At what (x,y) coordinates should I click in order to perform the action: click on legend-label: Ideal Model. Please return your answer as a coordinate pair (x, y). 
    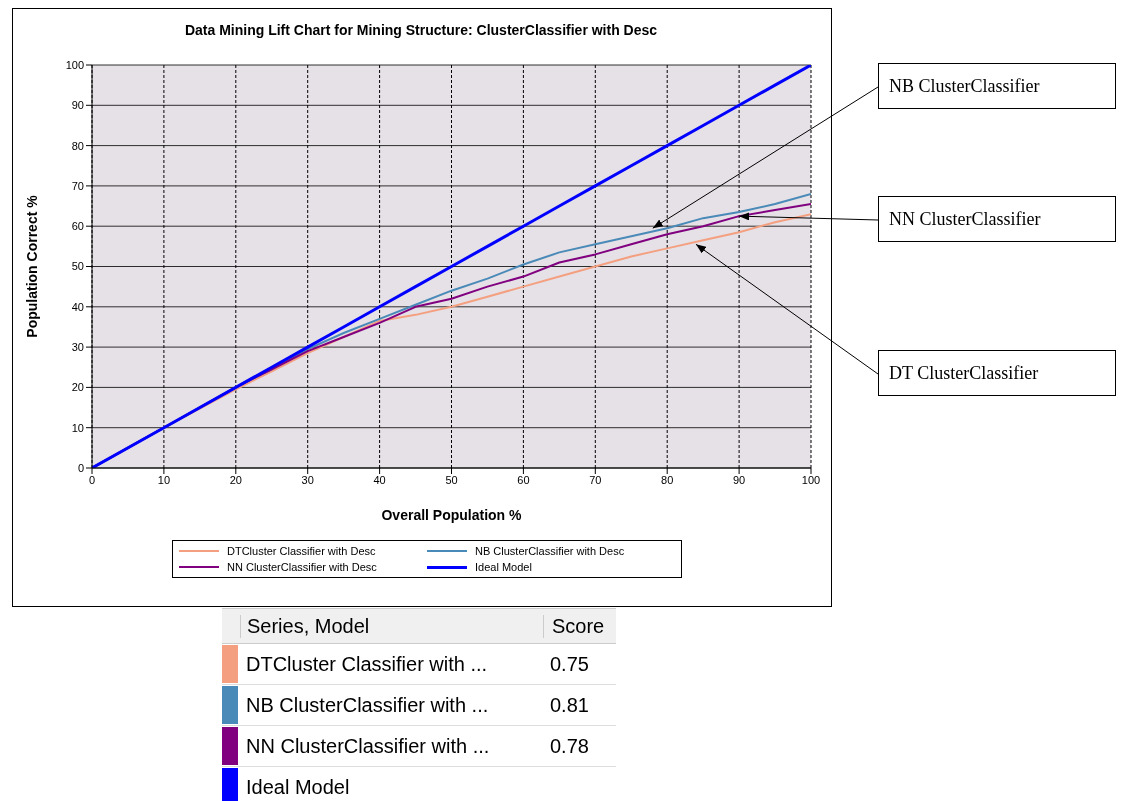
    Looking at the image, I should click on (503, 567).